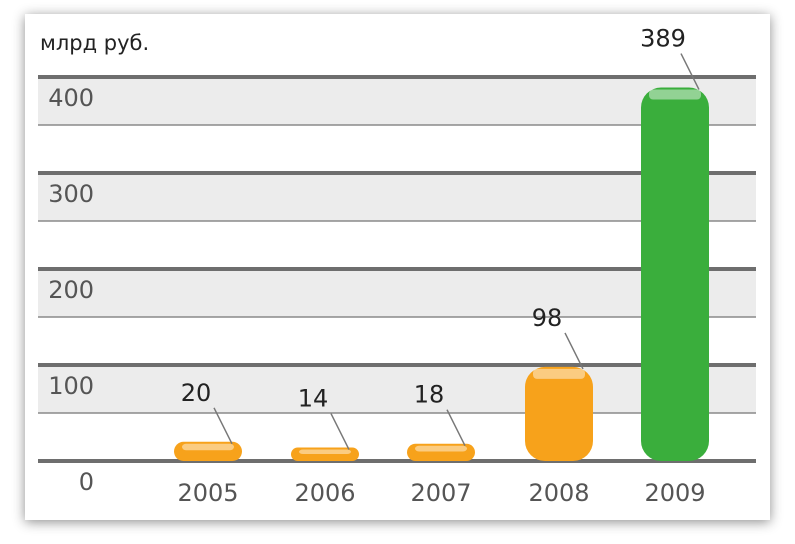 The height and width of the screenshot is (544, 795). What do you see at coordinates (558, 493) in the screenshot?
I see `x-tick-label: 2008` at bounding box center [558, 493].